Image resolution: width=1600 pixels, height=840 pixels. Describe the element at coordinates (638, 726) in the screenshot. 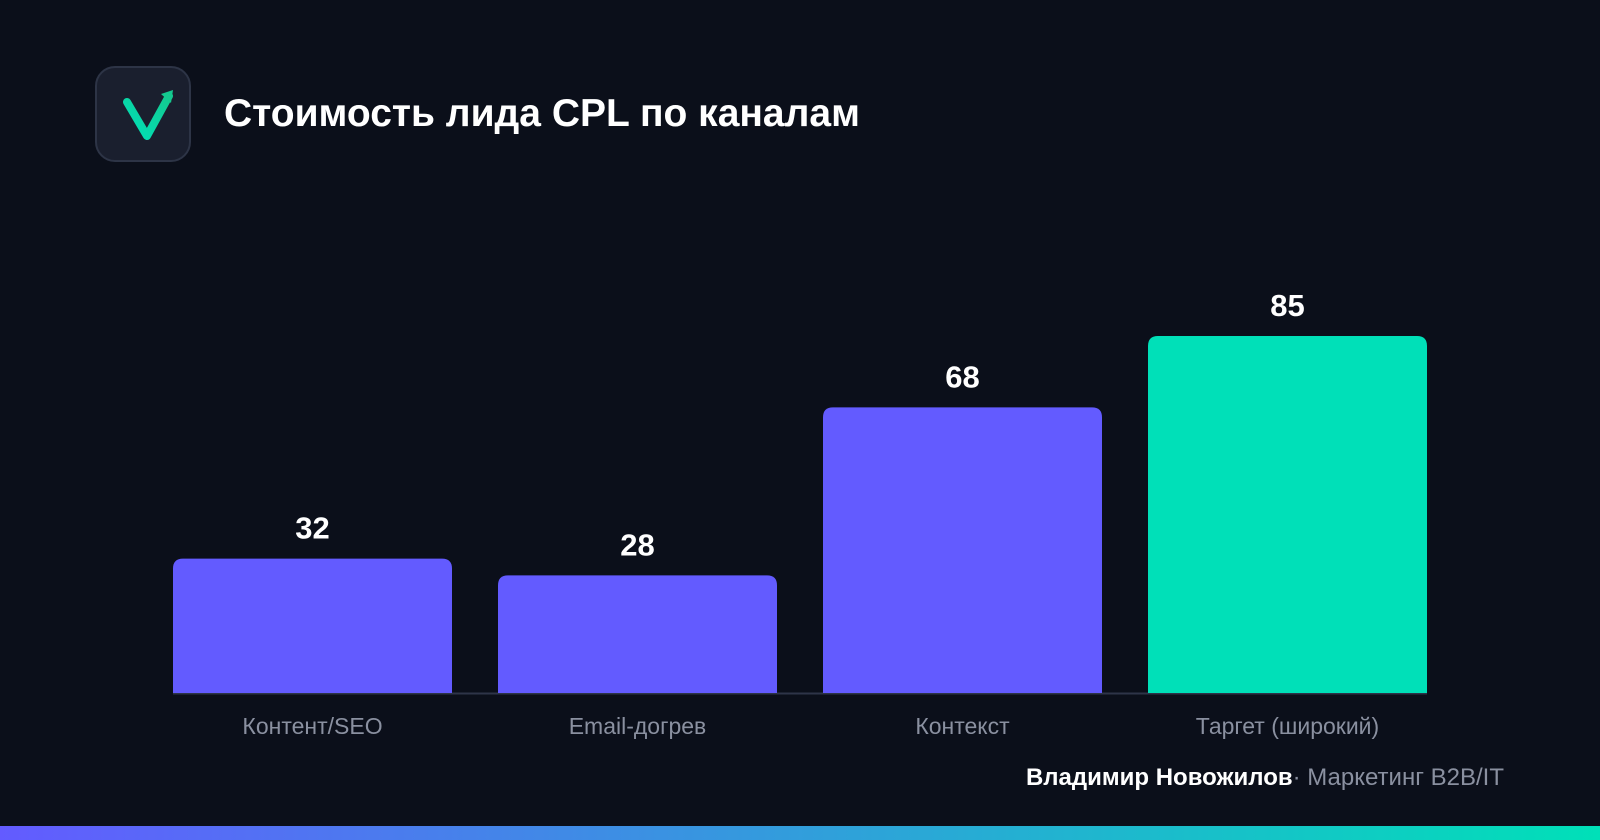

I see `category-label: Email-догрев` at that location.